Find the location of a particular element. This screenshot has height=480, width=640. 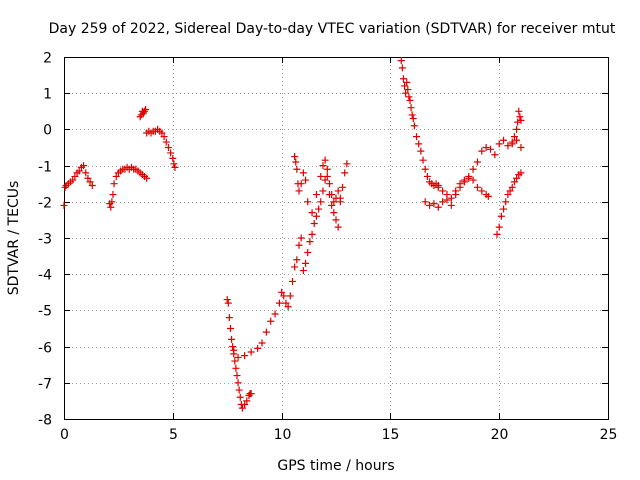

x-tick-labels: 0 5 10 15 20 25 is located at coordinates (338, 435).